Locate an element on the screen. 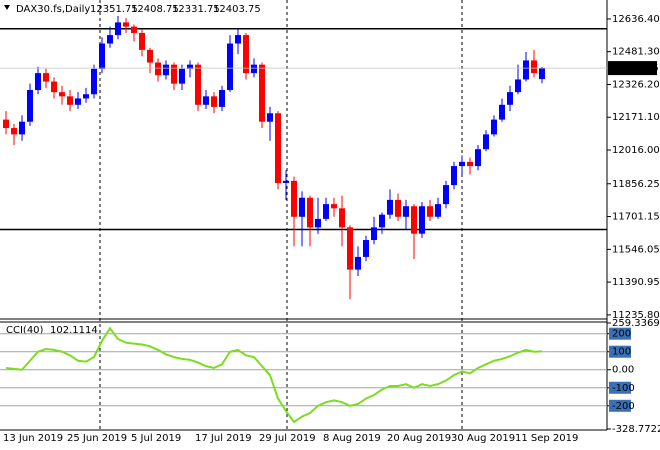 The width and height of the screenshot is (660, 450). y-tick-label: 11701.15 is located at coordinates (636, 217).